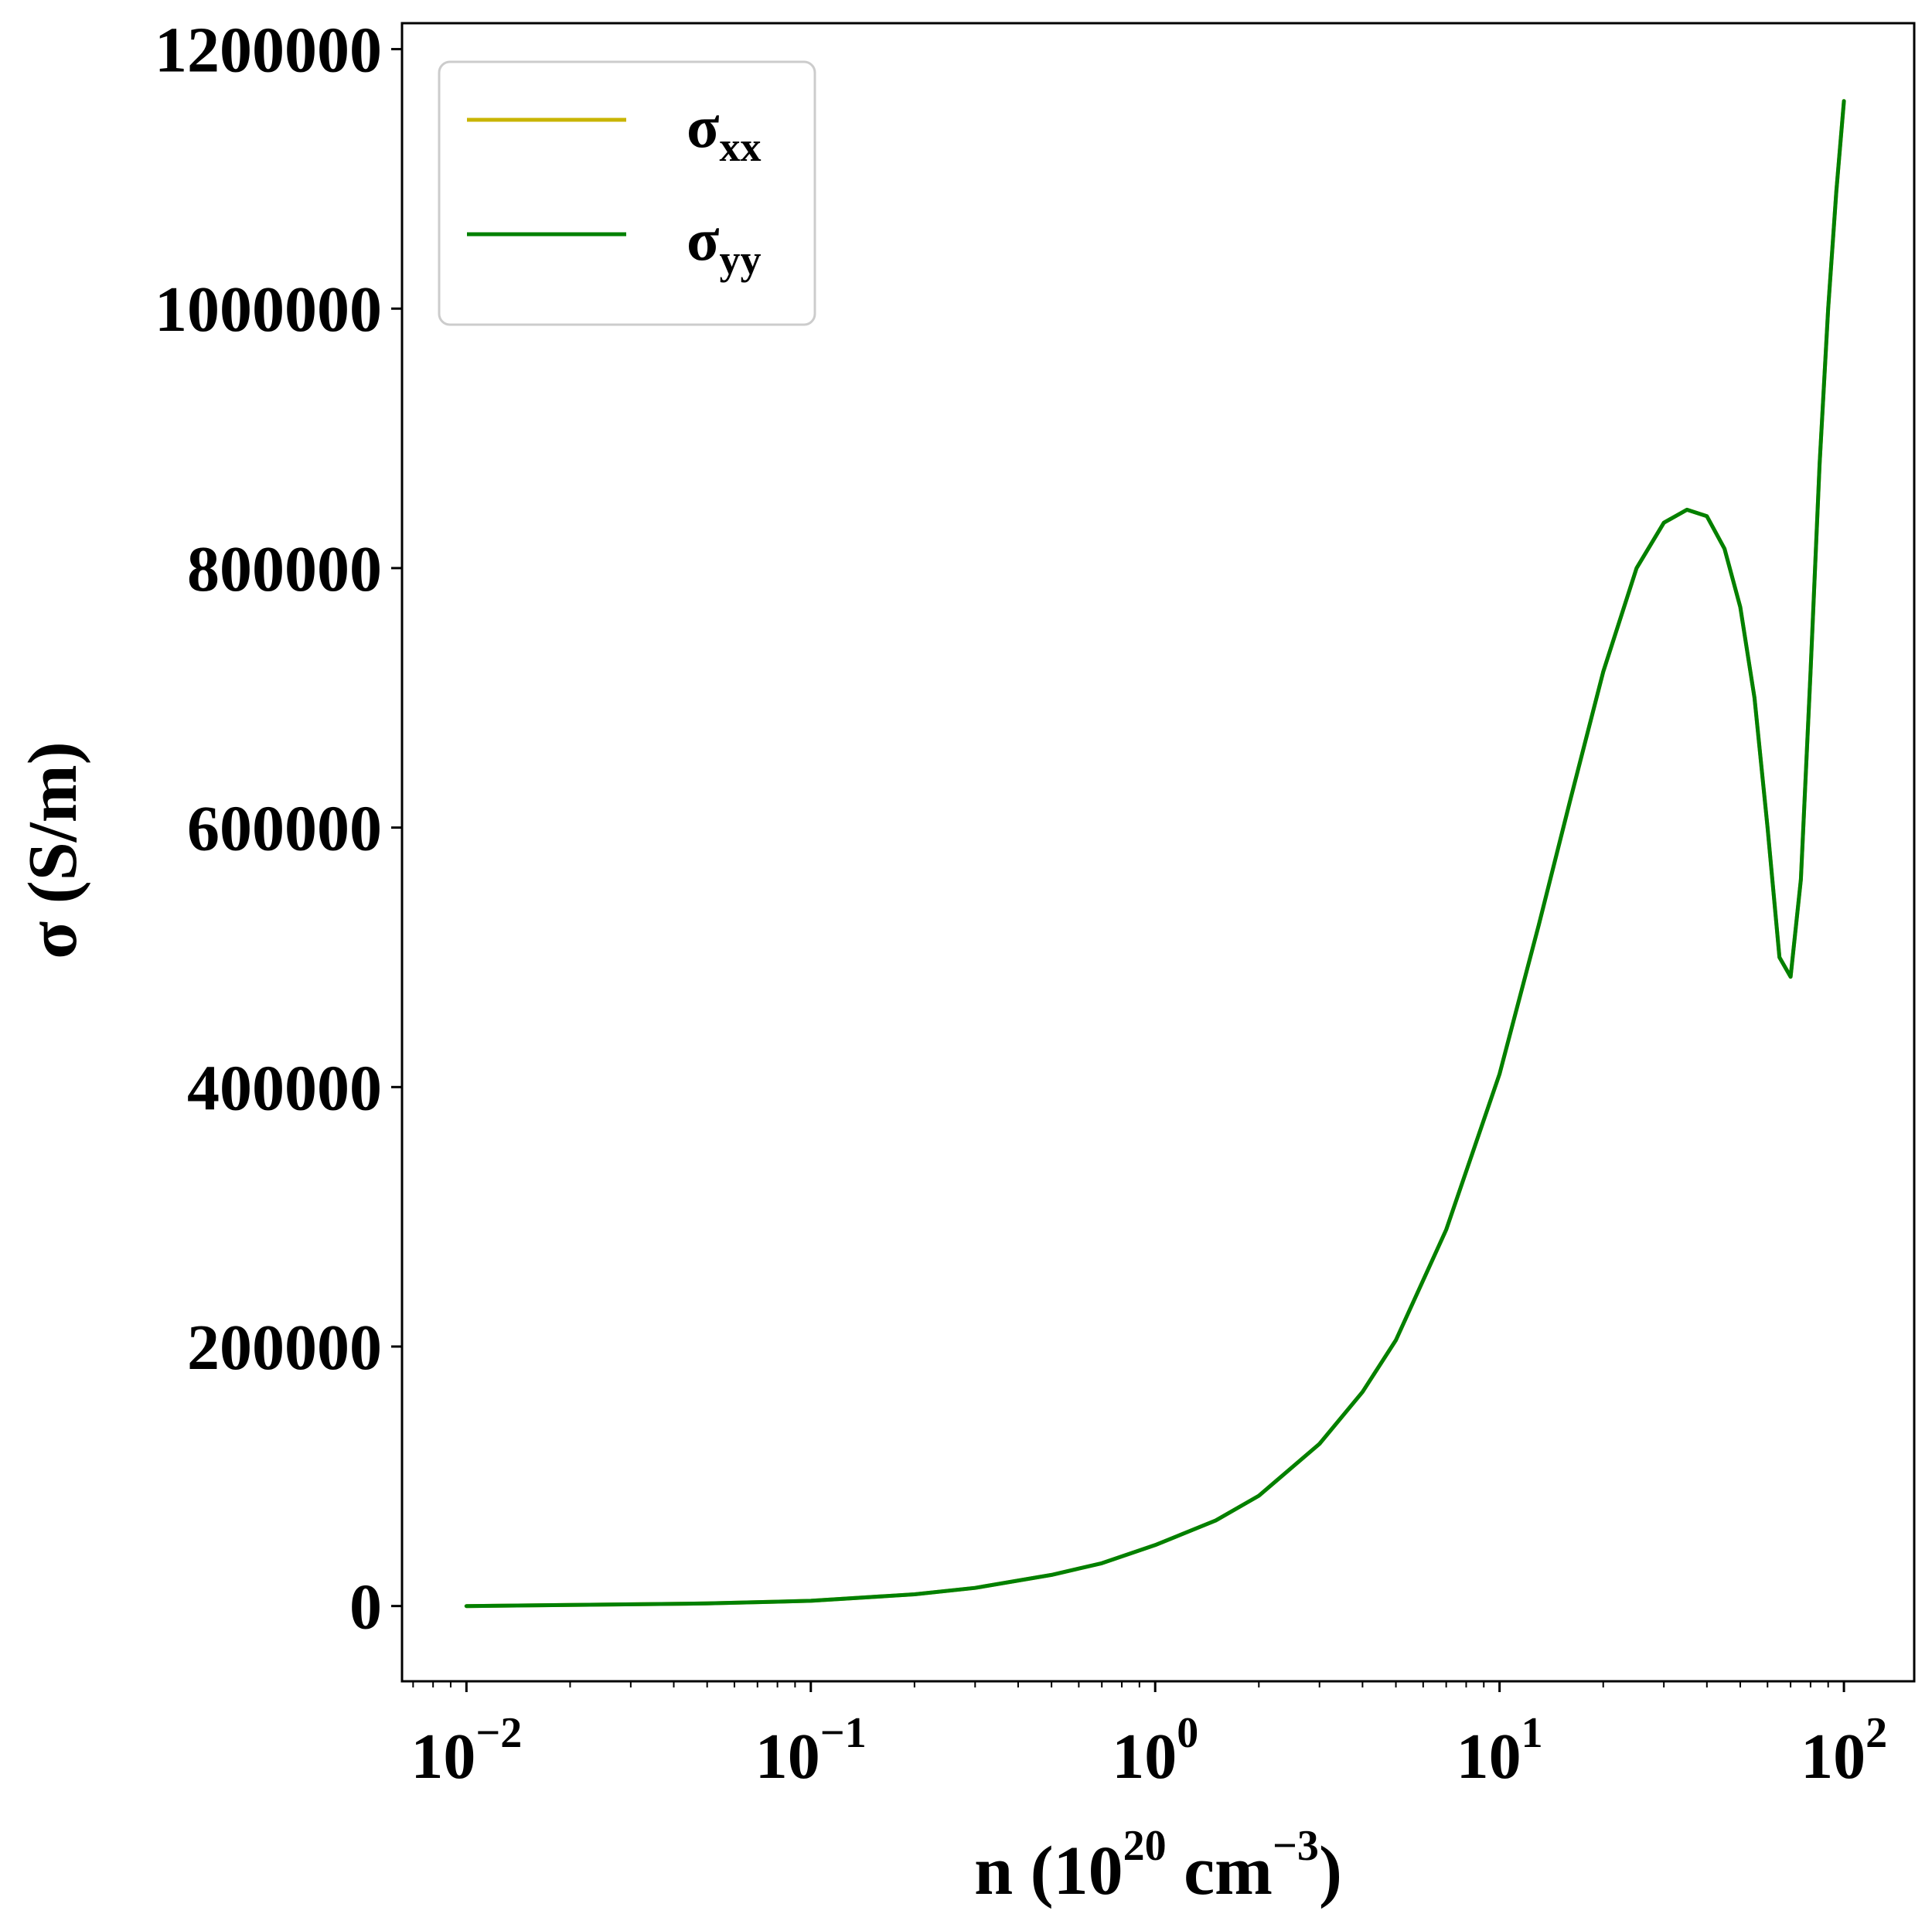 The width and height of the screenshot is (1932, 1924). What do you see at coordinates (1220, 1871) in the screenshot?
I see `x-axis-label-mid: cm` at bounding box center [1220, 1871].